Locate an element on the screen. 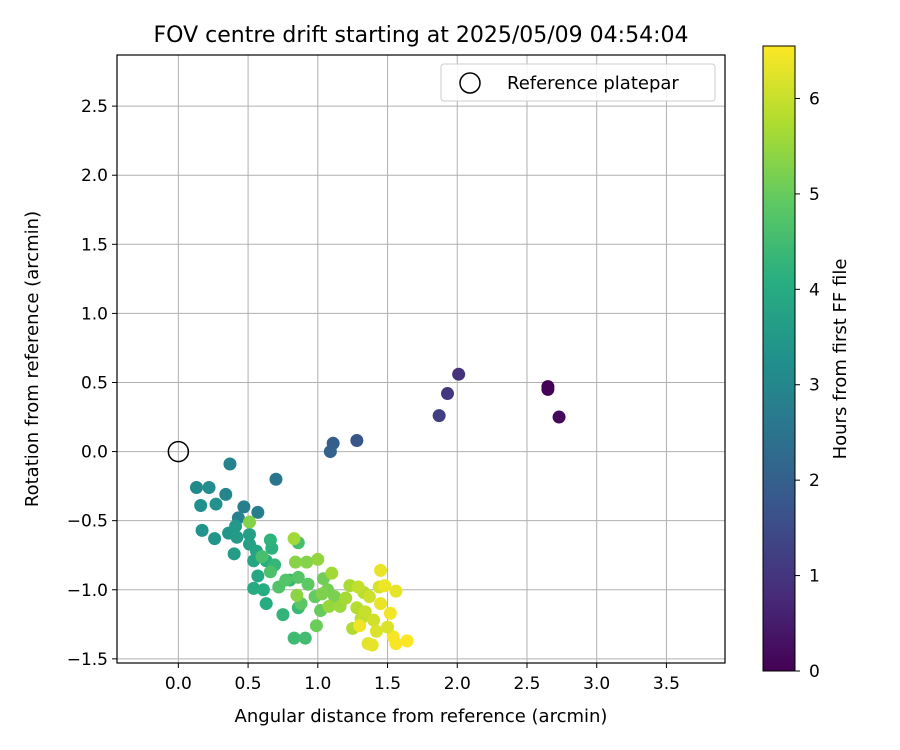  colorbar-tick-label: 2 is located at coordinates (814, 481).